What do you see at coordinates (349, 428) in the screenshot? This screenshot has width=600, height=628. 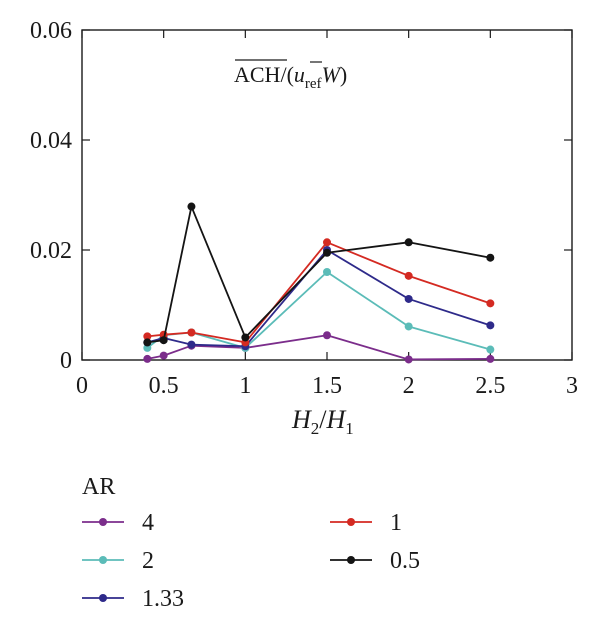 I see `x-title-sub1: 1` at bounding box center [349, 428].